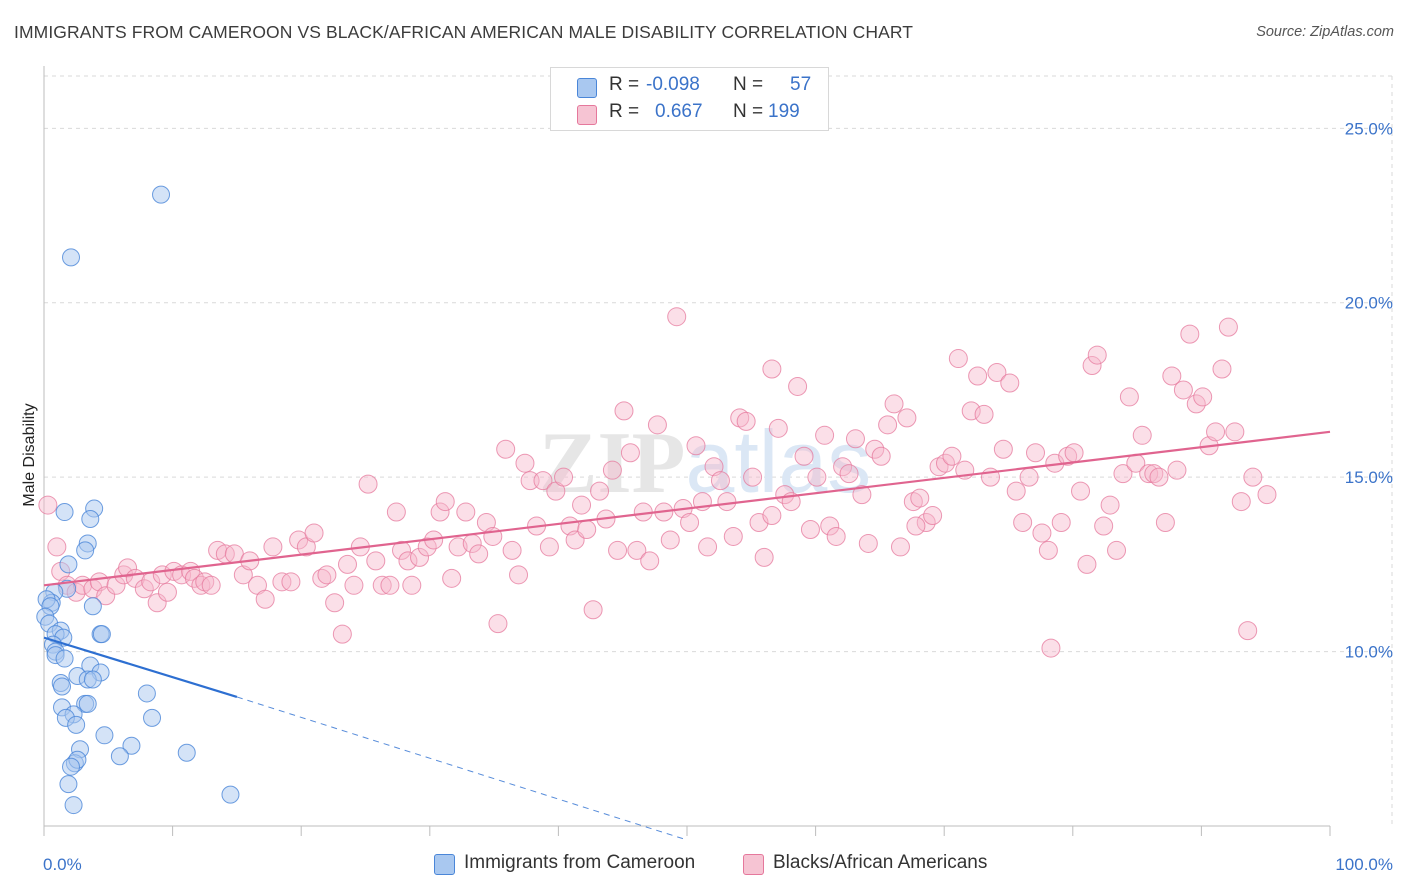  Describe the element at coordinates (1369, 303) in the screenshot. I see `y-tick-label: 20.0%` at that location.